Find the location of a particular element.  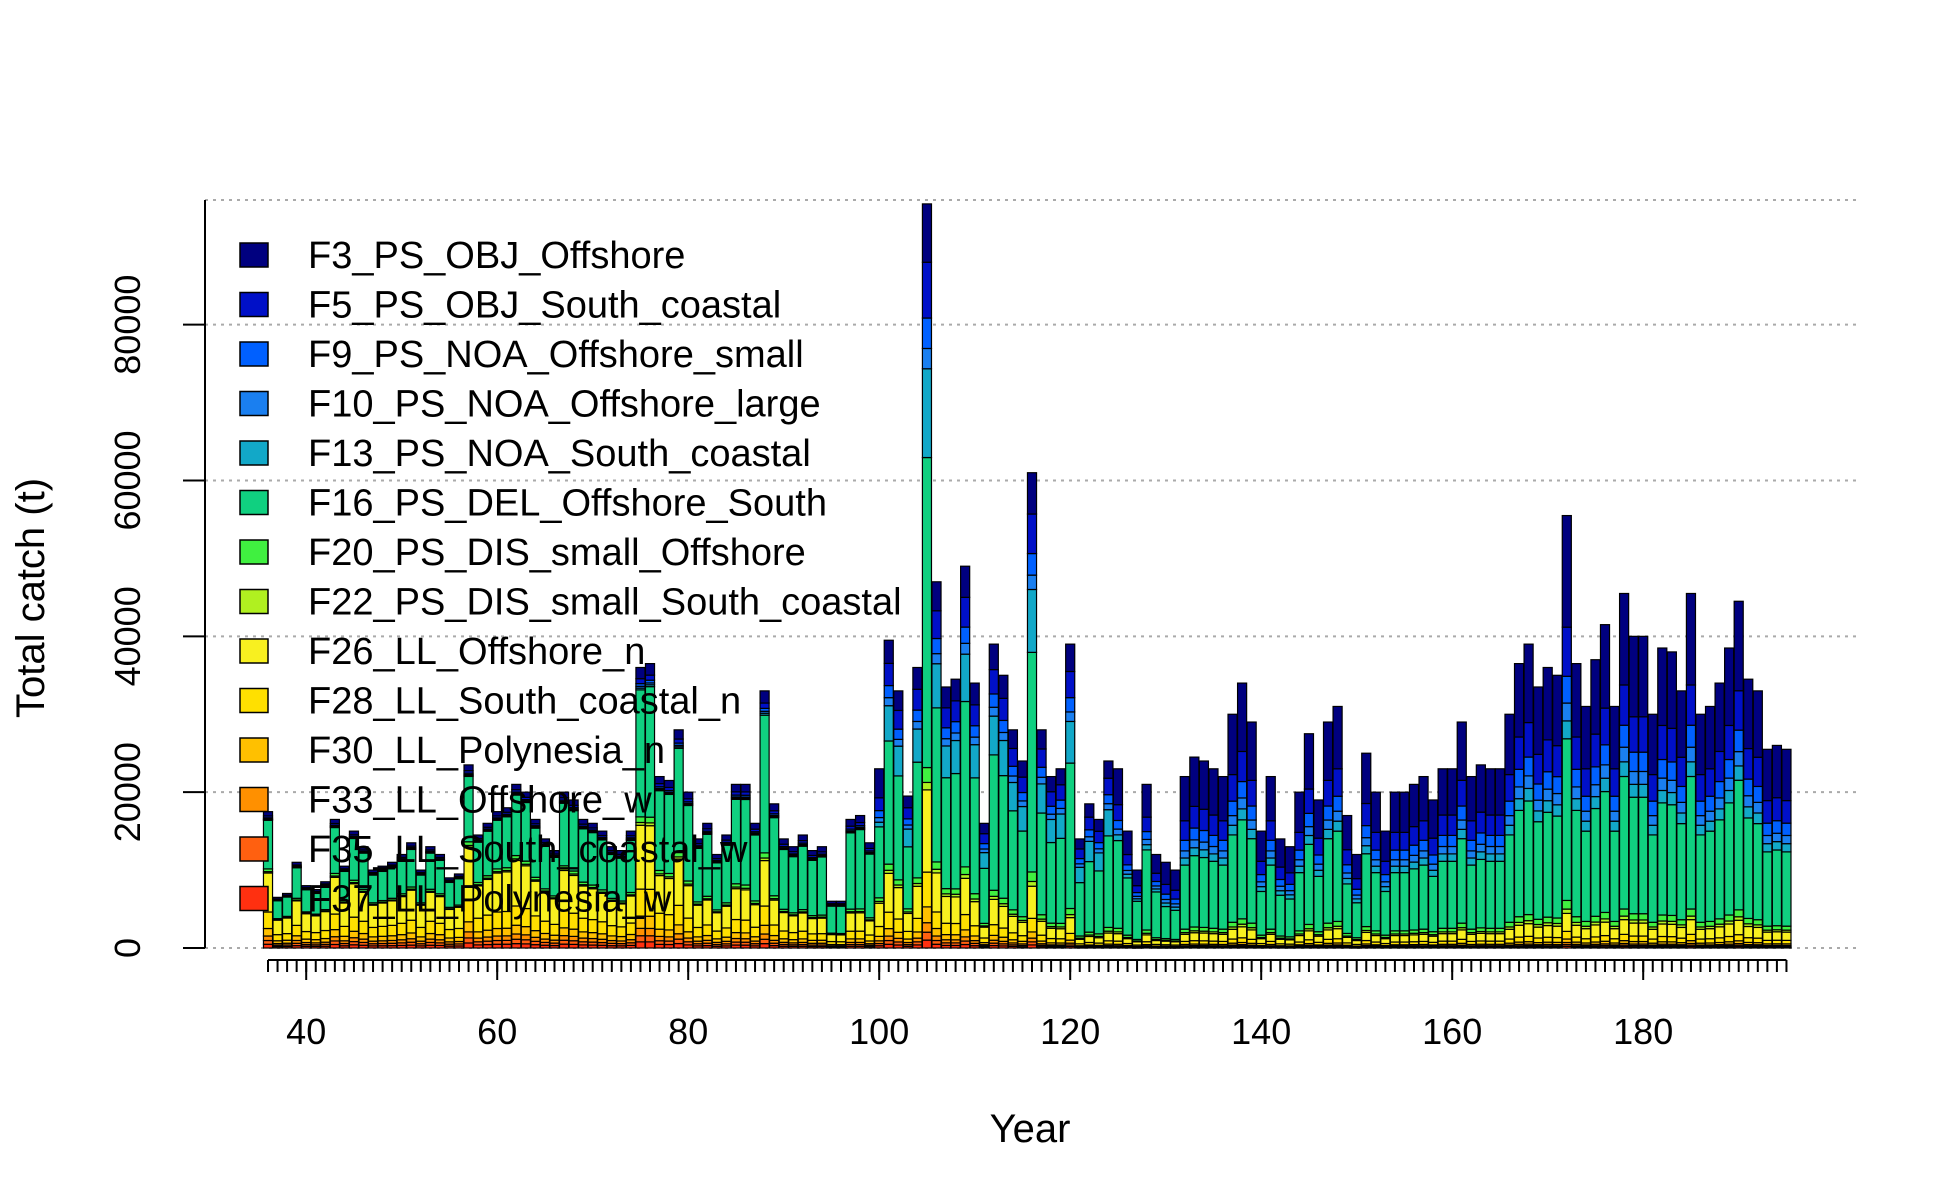

legend-label: F35_LL_South_coastal_w is located at coordinates (528, 850).